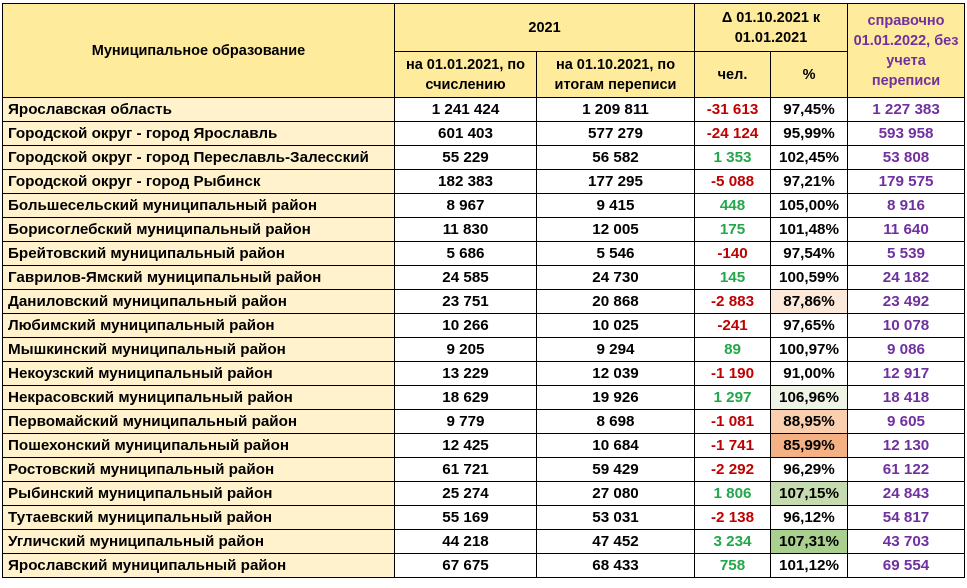 Image resolution: width=967 pixels, height=588 pixels. Describe the element at coordinates (809, 109) in the screenshot. I see `delta-percent: 97,45%` at that location.